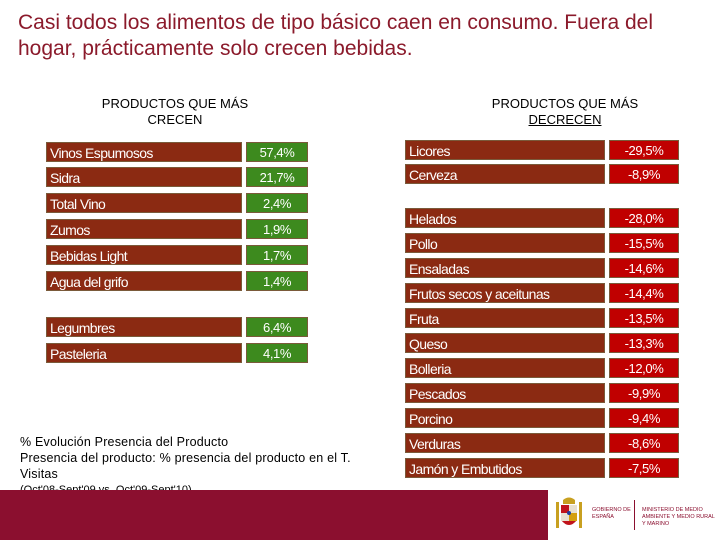  What do you see at coordinates (505, 174) in the screenshot?
I see `drop-row-label: Cerveza` at bounding box center [505, 174].